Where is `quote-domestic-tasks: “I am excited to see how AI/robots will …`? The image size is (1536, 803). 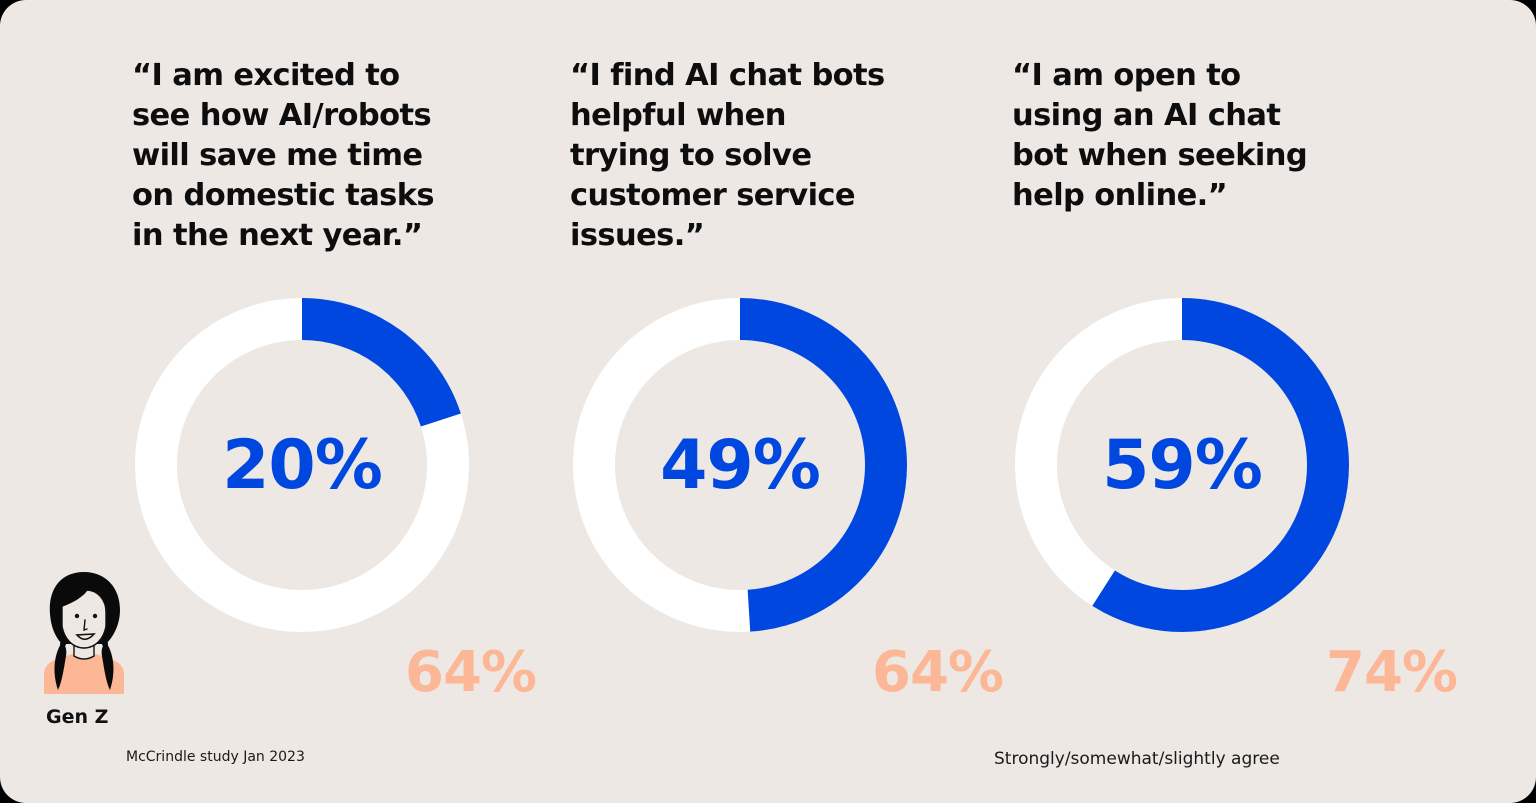 quote-domestic-tasks: “I am excited to see how AI/robots will … is located at coordinates (283, 155).